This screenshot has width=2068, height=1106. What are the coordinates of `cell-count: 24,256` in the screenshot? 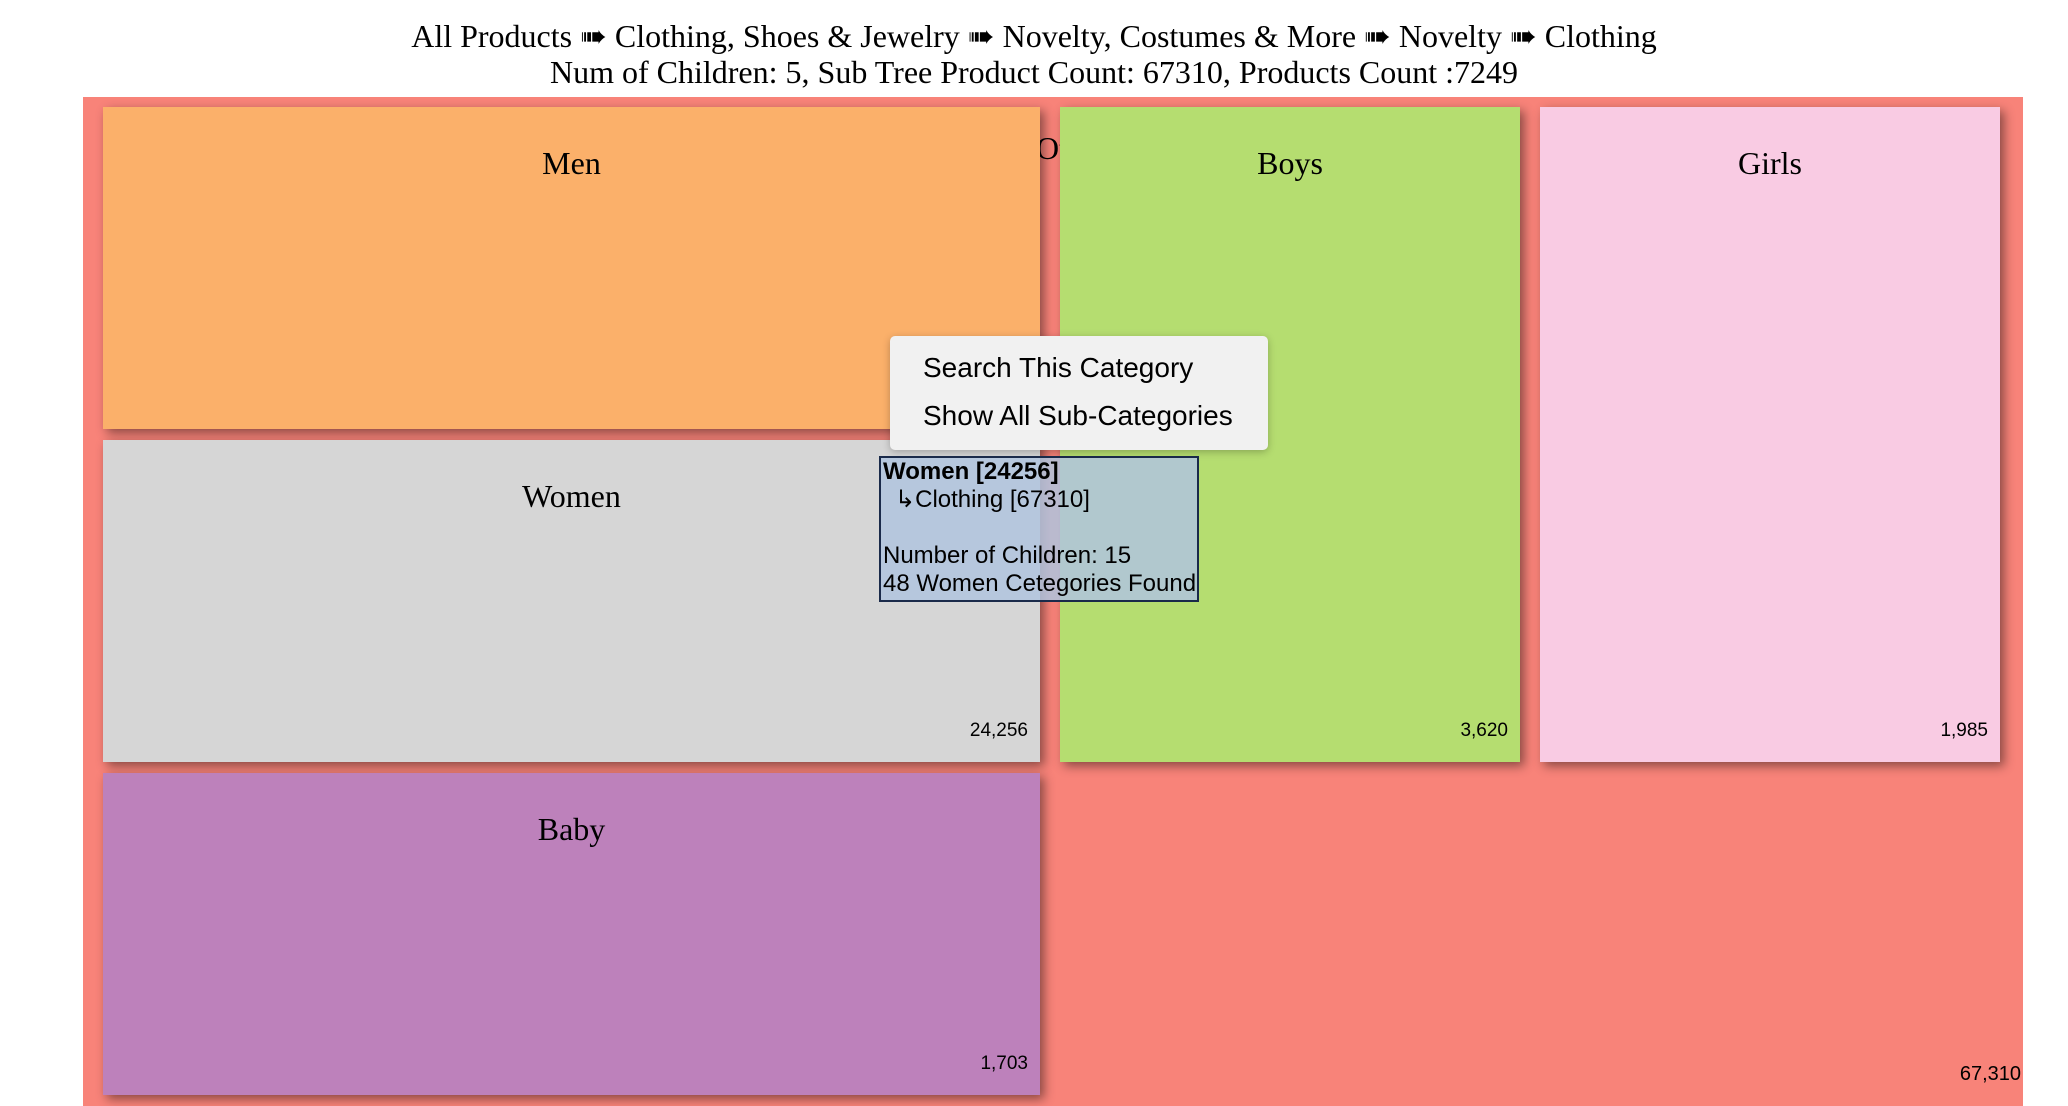 It's located at (998, 730).